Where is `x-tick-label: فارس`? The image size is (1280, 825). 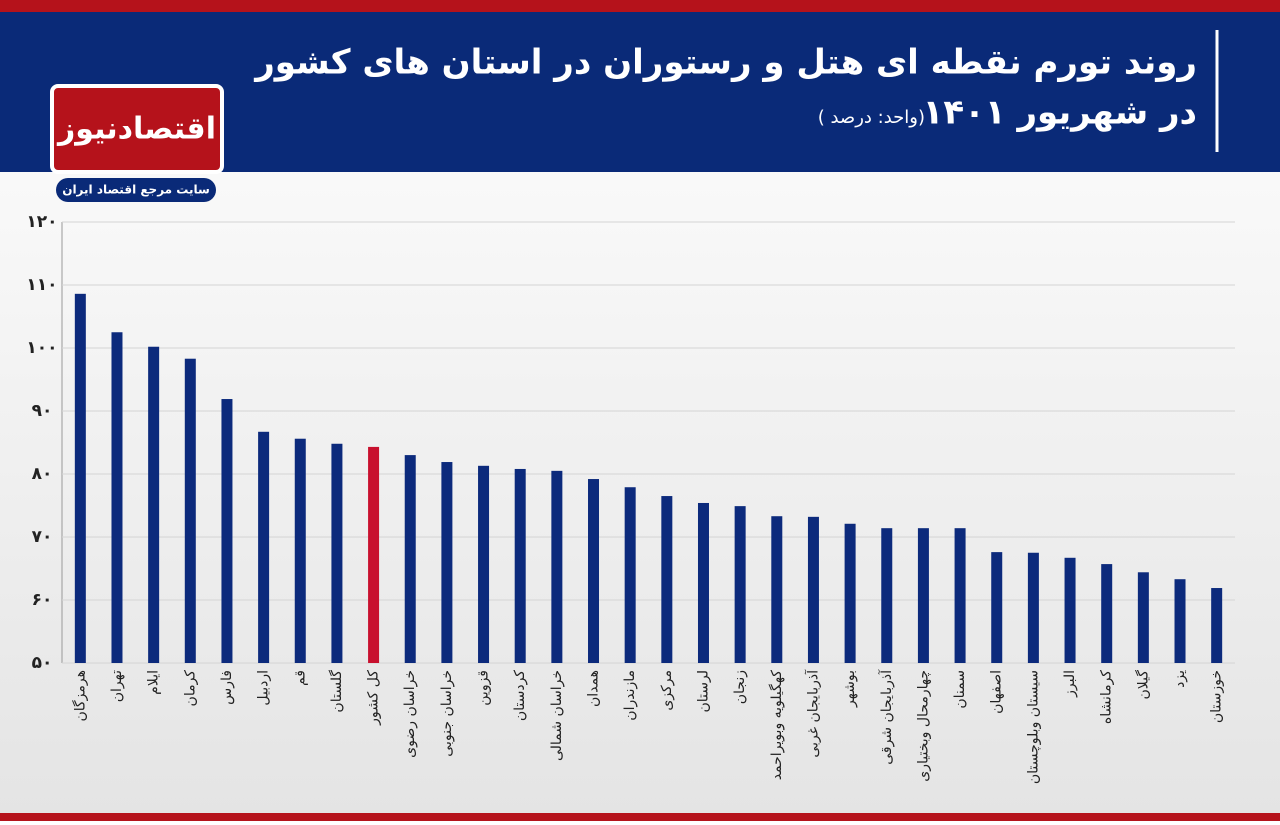
x-tick-label: فارس is located at coordinates (227, 687).